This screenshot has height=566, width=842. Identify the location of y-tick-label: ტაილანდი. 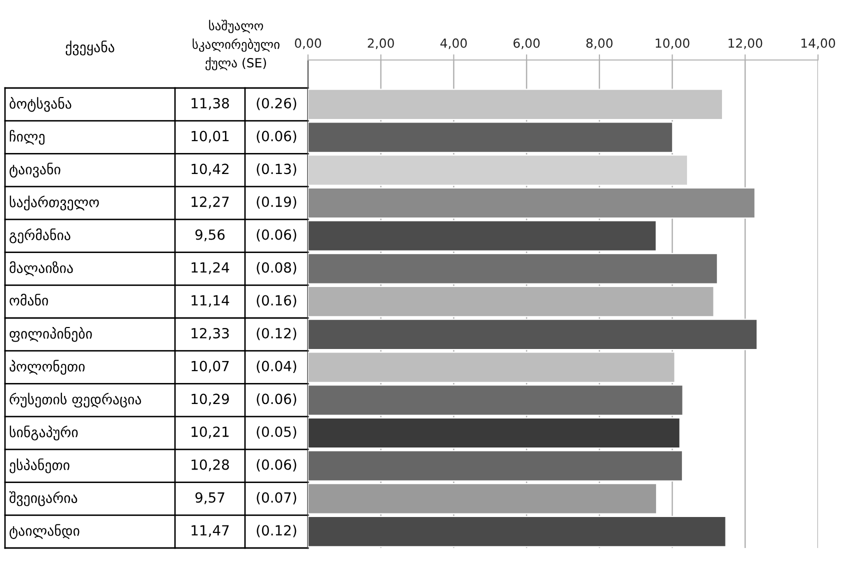
(45, 531).